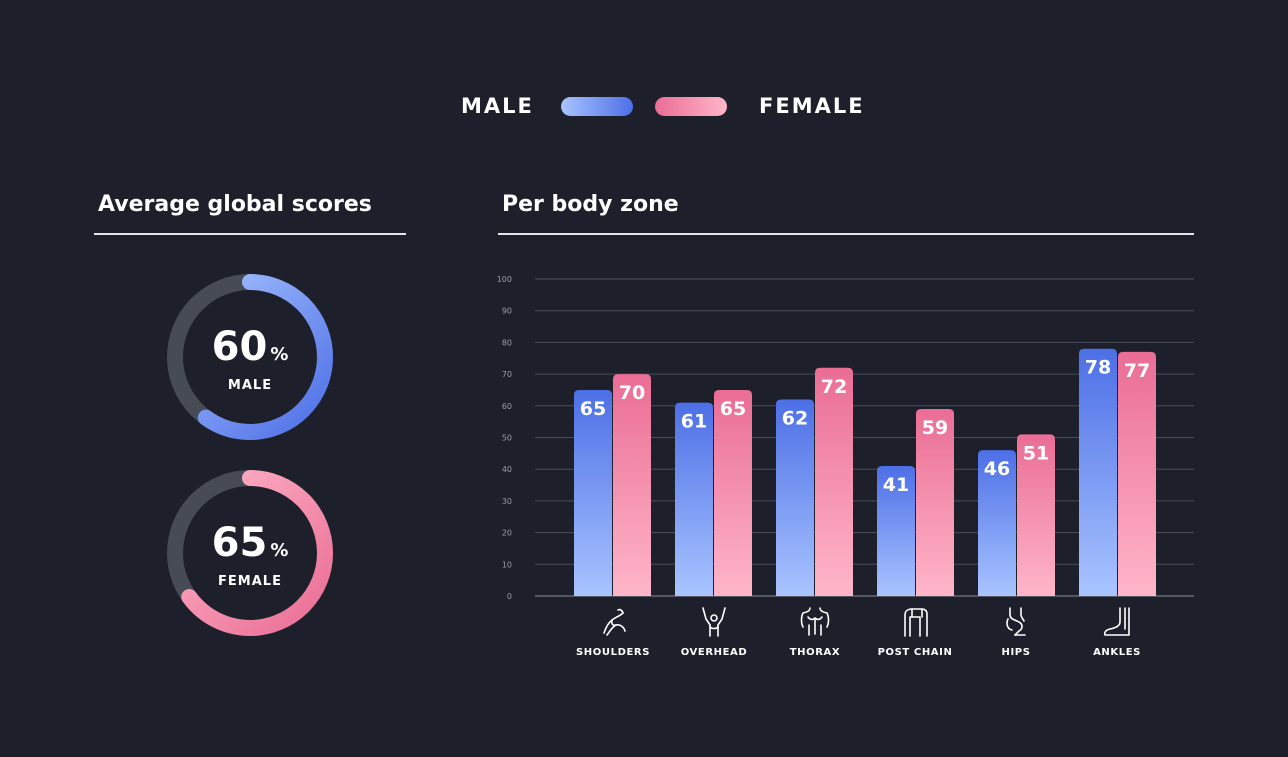 This screenshot has width=1288, height=757. Describe the element at coordinates (507, 311) in the screenshot. I see `y-tick-label: 90` at that location.